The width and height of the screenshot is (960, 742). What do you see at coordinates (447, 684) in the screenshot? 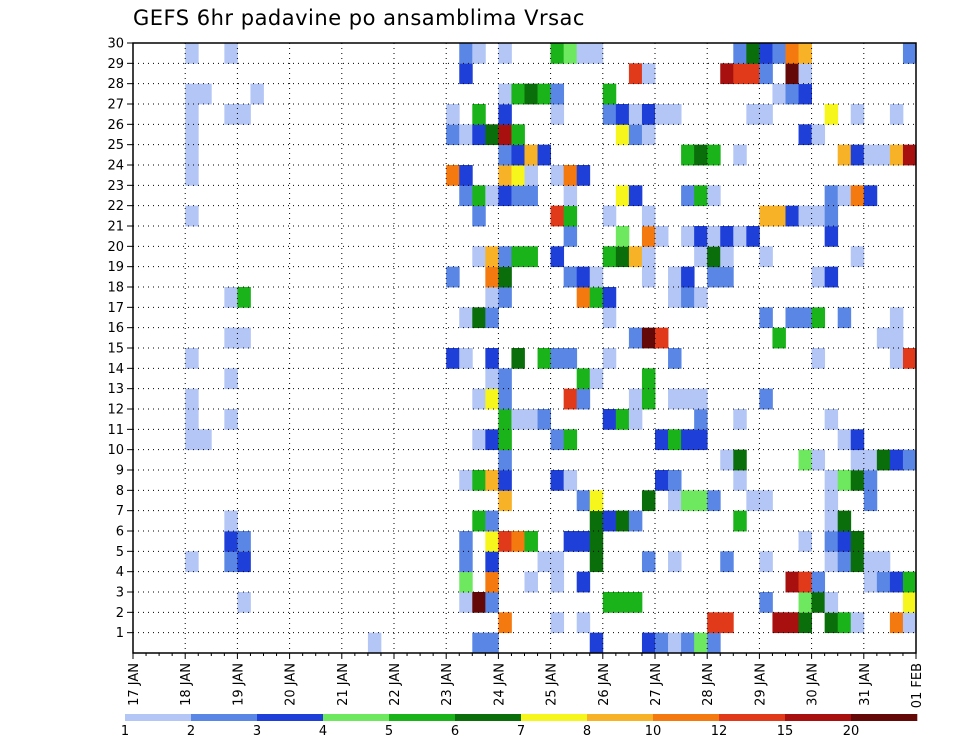
I see `x-tick-label: 23 JAN` at bounding box center [447, 684].